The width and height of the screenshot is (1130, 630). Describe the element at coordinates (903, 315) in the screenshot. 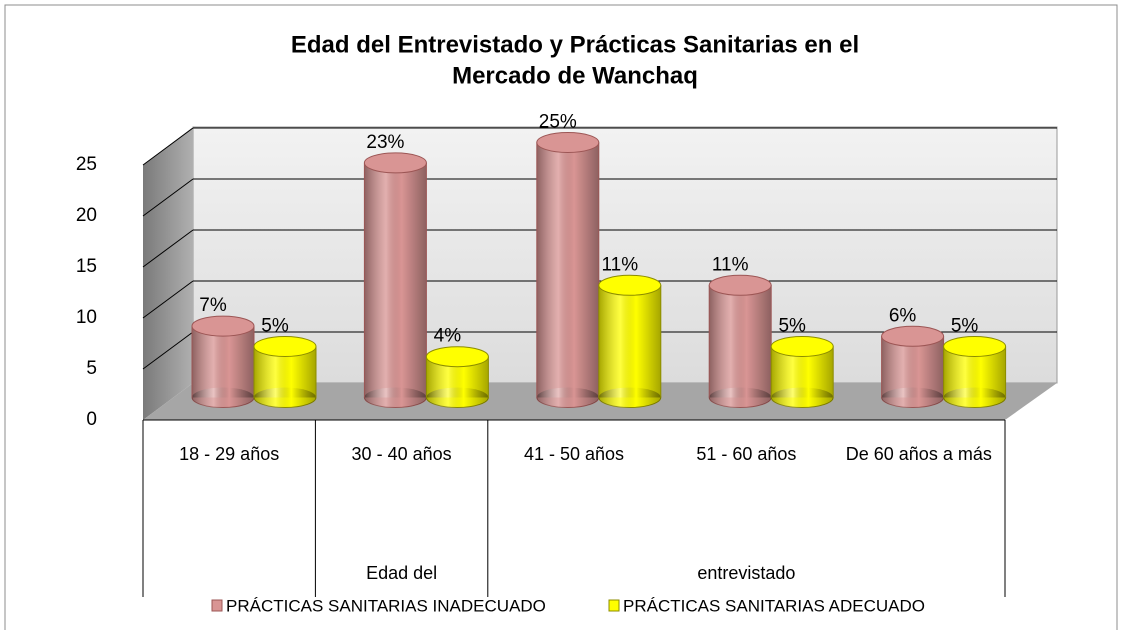

I see `data-label: 6%` at that location.